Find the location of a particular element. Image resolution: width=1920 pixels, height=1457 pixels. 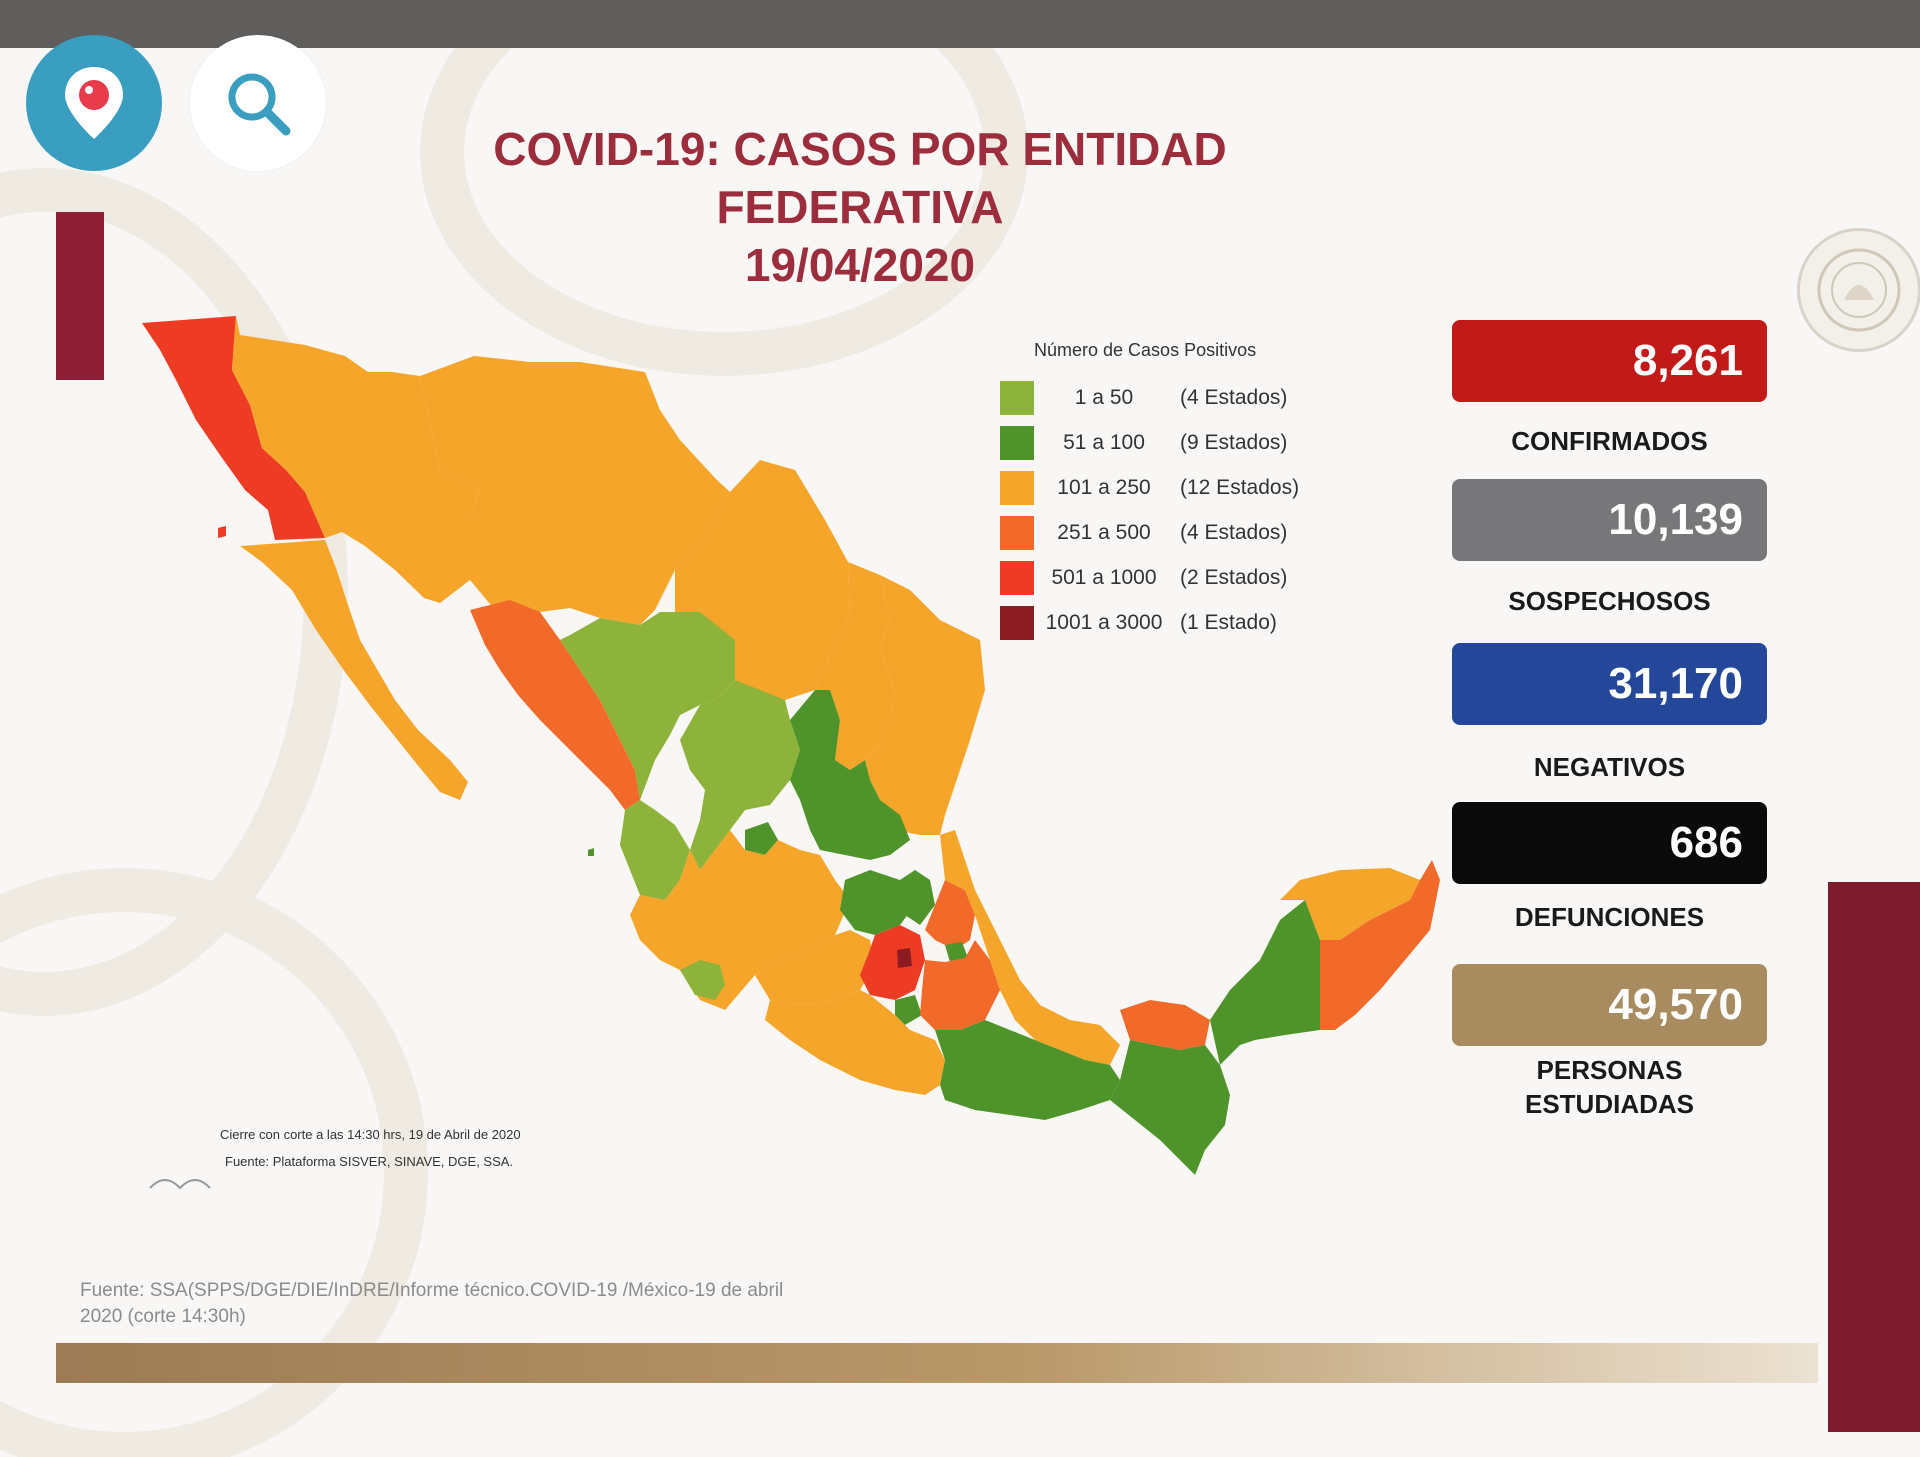

stat-personas-value: 49,570 is located at coordinates (1609, 1005).